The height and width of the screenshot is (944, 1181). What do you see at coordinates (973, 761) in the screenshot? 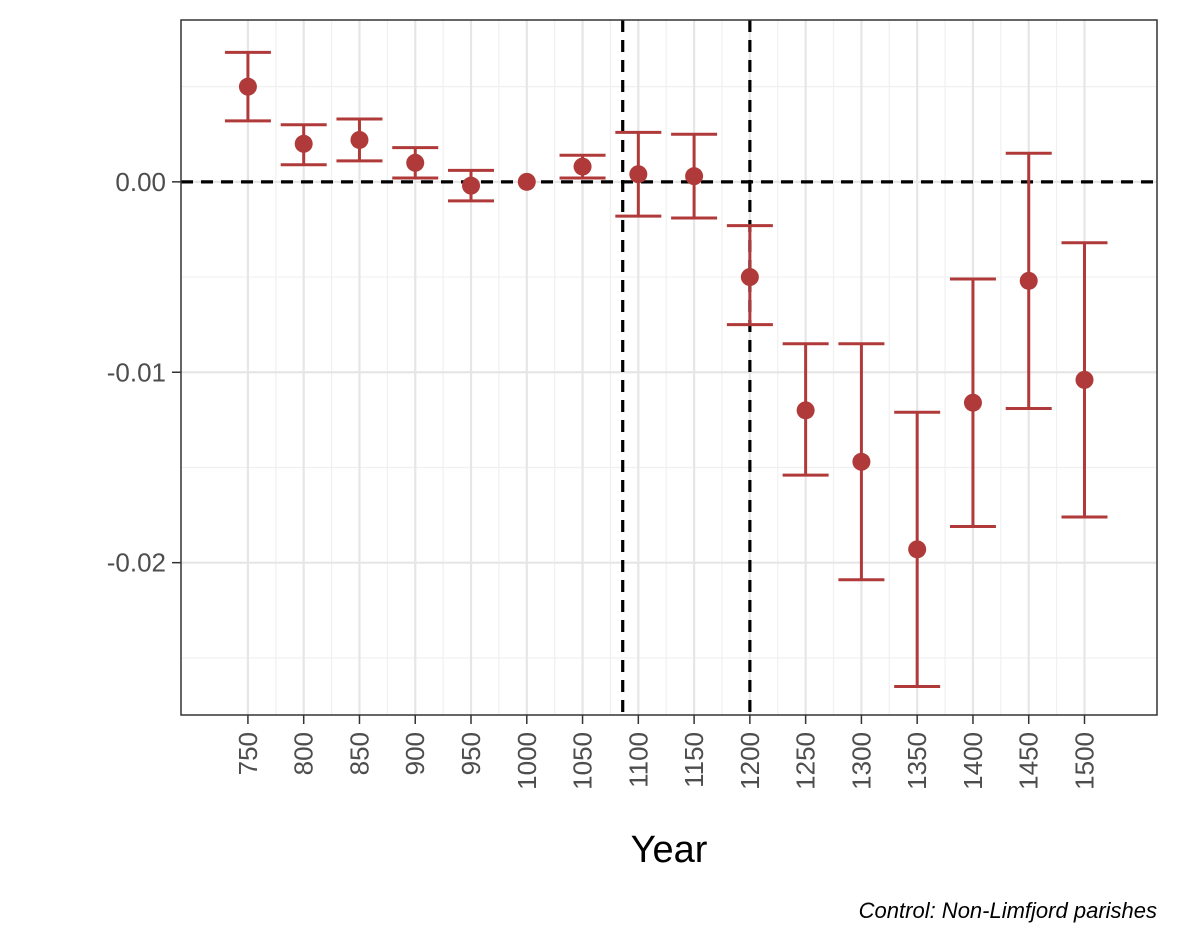
I see `x-tick-label: 1400` at bounding box center [973, 761].